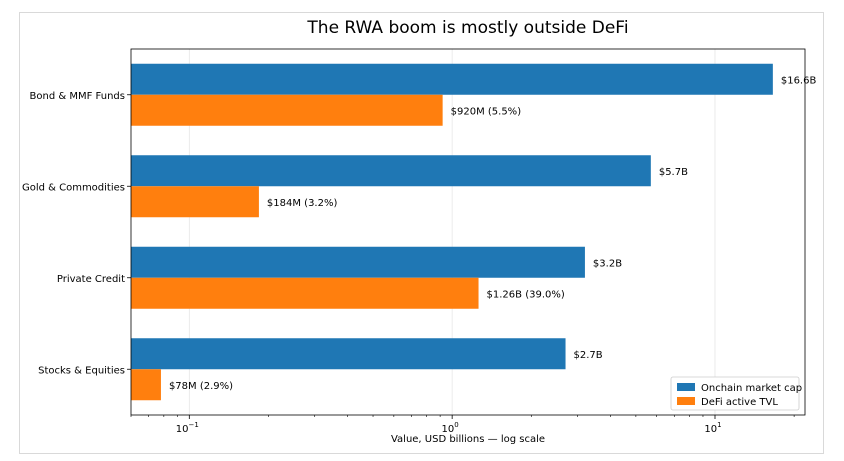 Image resolution: width=844 pixels, height=461 pixels. I want to click on y-category-label: Bond & MMF Funds, so click(77, 96).